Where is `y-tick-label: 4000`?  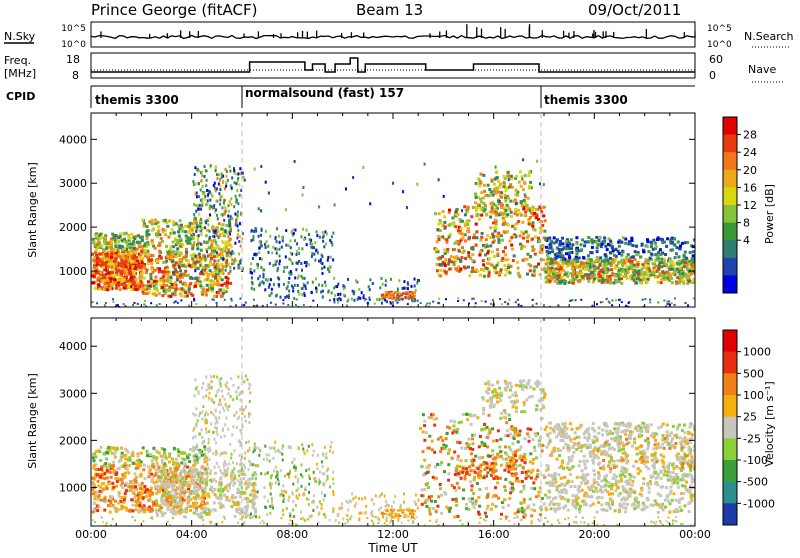
y-tick-label: 4000 is located at coordinates (73, 139).